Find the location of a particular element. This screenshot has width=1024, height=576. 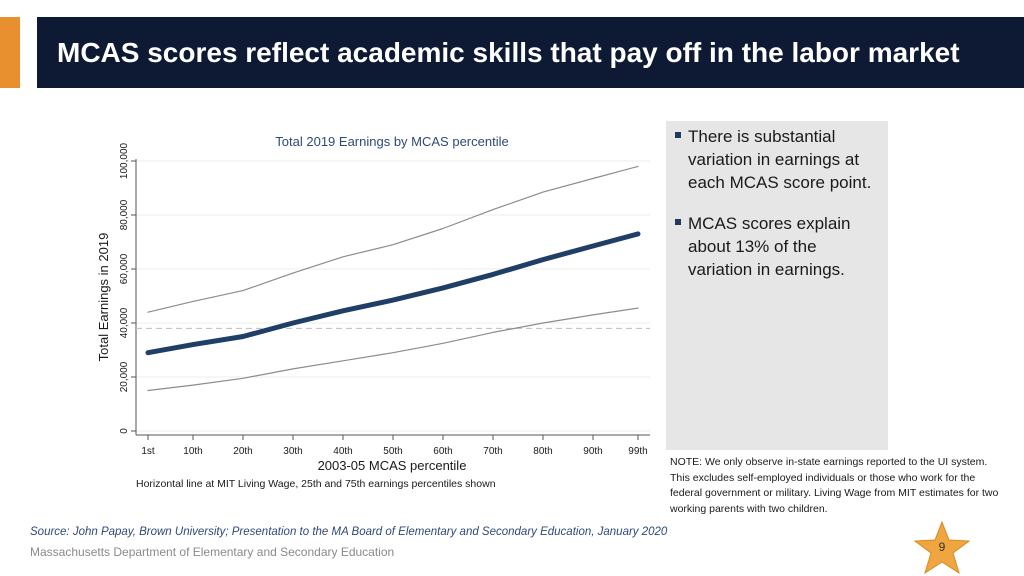

star-icon is located at coordinates (942, 547).